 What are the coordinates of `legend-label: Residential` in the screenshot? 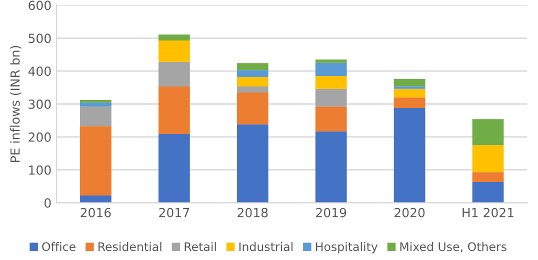 It's located at (130, 247).